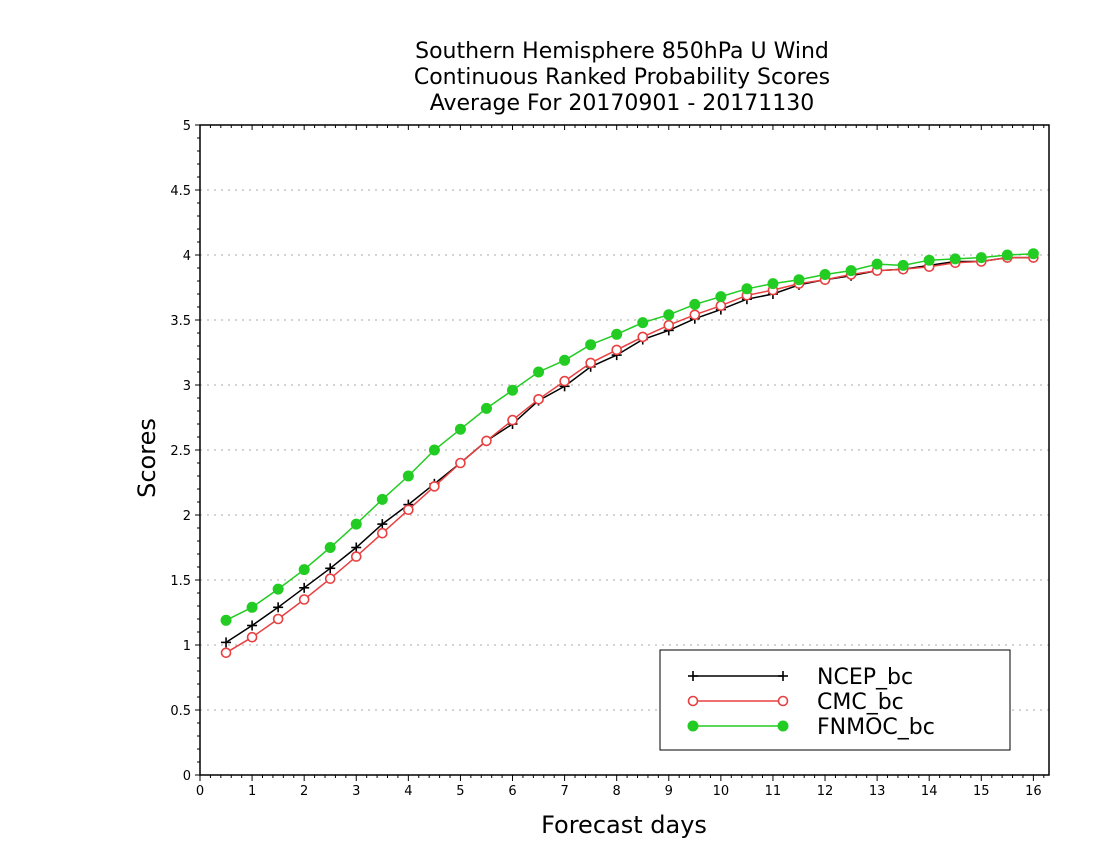 The width and height of the screenshot is (1100, 850). Describe the element at coordinates (773, 791) in the screenshot. I see `x-tick-label: 11` at that location.